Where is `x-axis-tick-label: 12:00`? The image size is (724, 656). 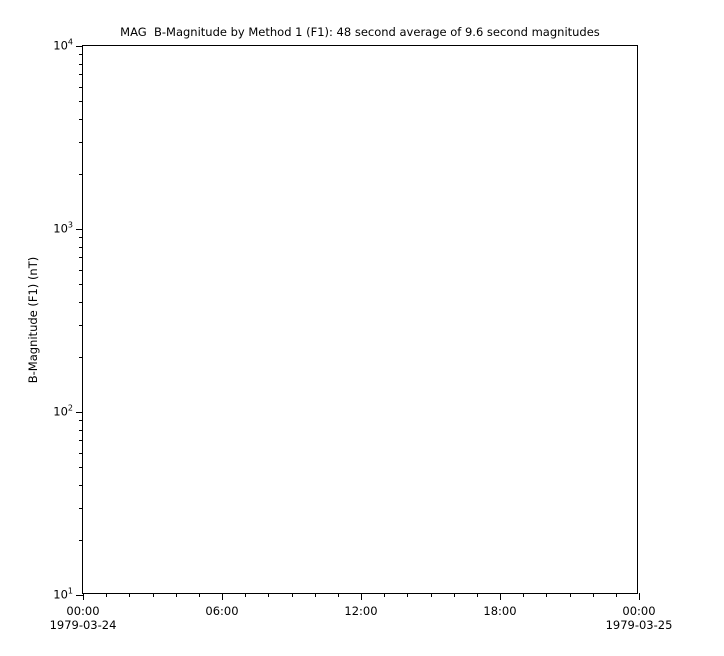 x-axis-tick-label: 12:00 is located at coordinates (360, 611).